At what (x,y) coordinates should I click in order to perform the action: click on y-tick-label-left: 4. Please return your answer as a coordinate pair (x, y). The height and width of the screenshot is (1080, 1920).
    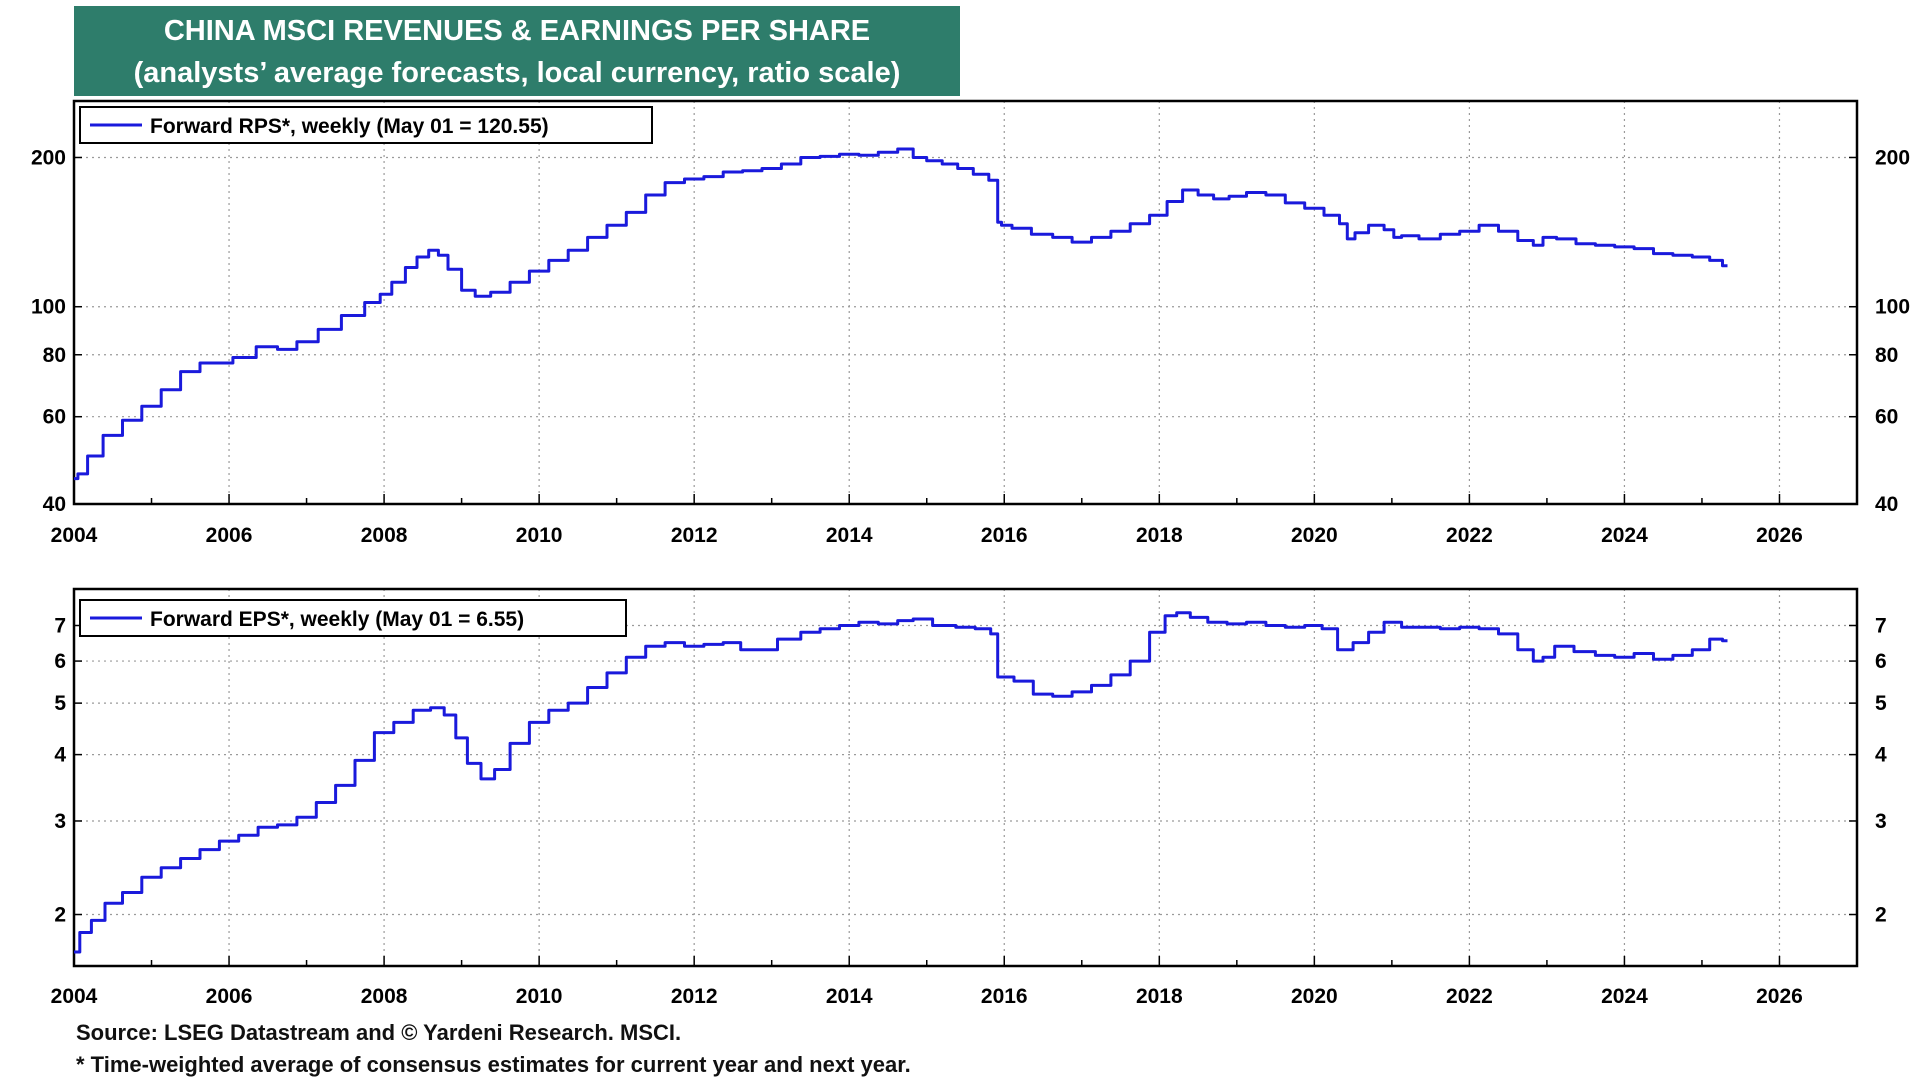
    Looking at the image, I should click on (60, 755).